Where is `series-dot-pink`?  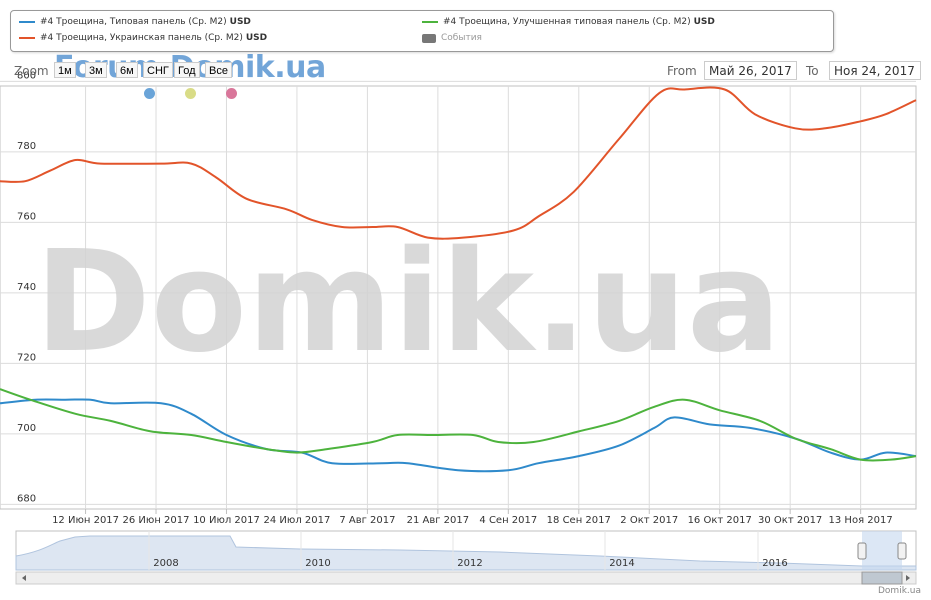 series-dot-pink is located at coordinates (231, 93).